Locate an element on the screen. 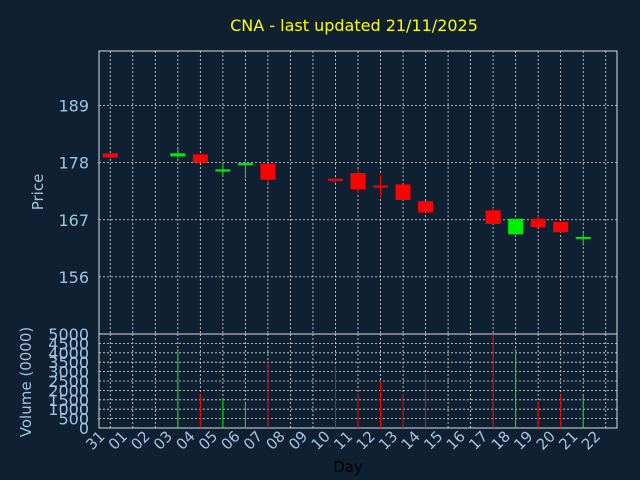 The width and height of the screenshot is (640, 480). volume-axis-label: Volume (0000) is located at coordinates (26, 382).